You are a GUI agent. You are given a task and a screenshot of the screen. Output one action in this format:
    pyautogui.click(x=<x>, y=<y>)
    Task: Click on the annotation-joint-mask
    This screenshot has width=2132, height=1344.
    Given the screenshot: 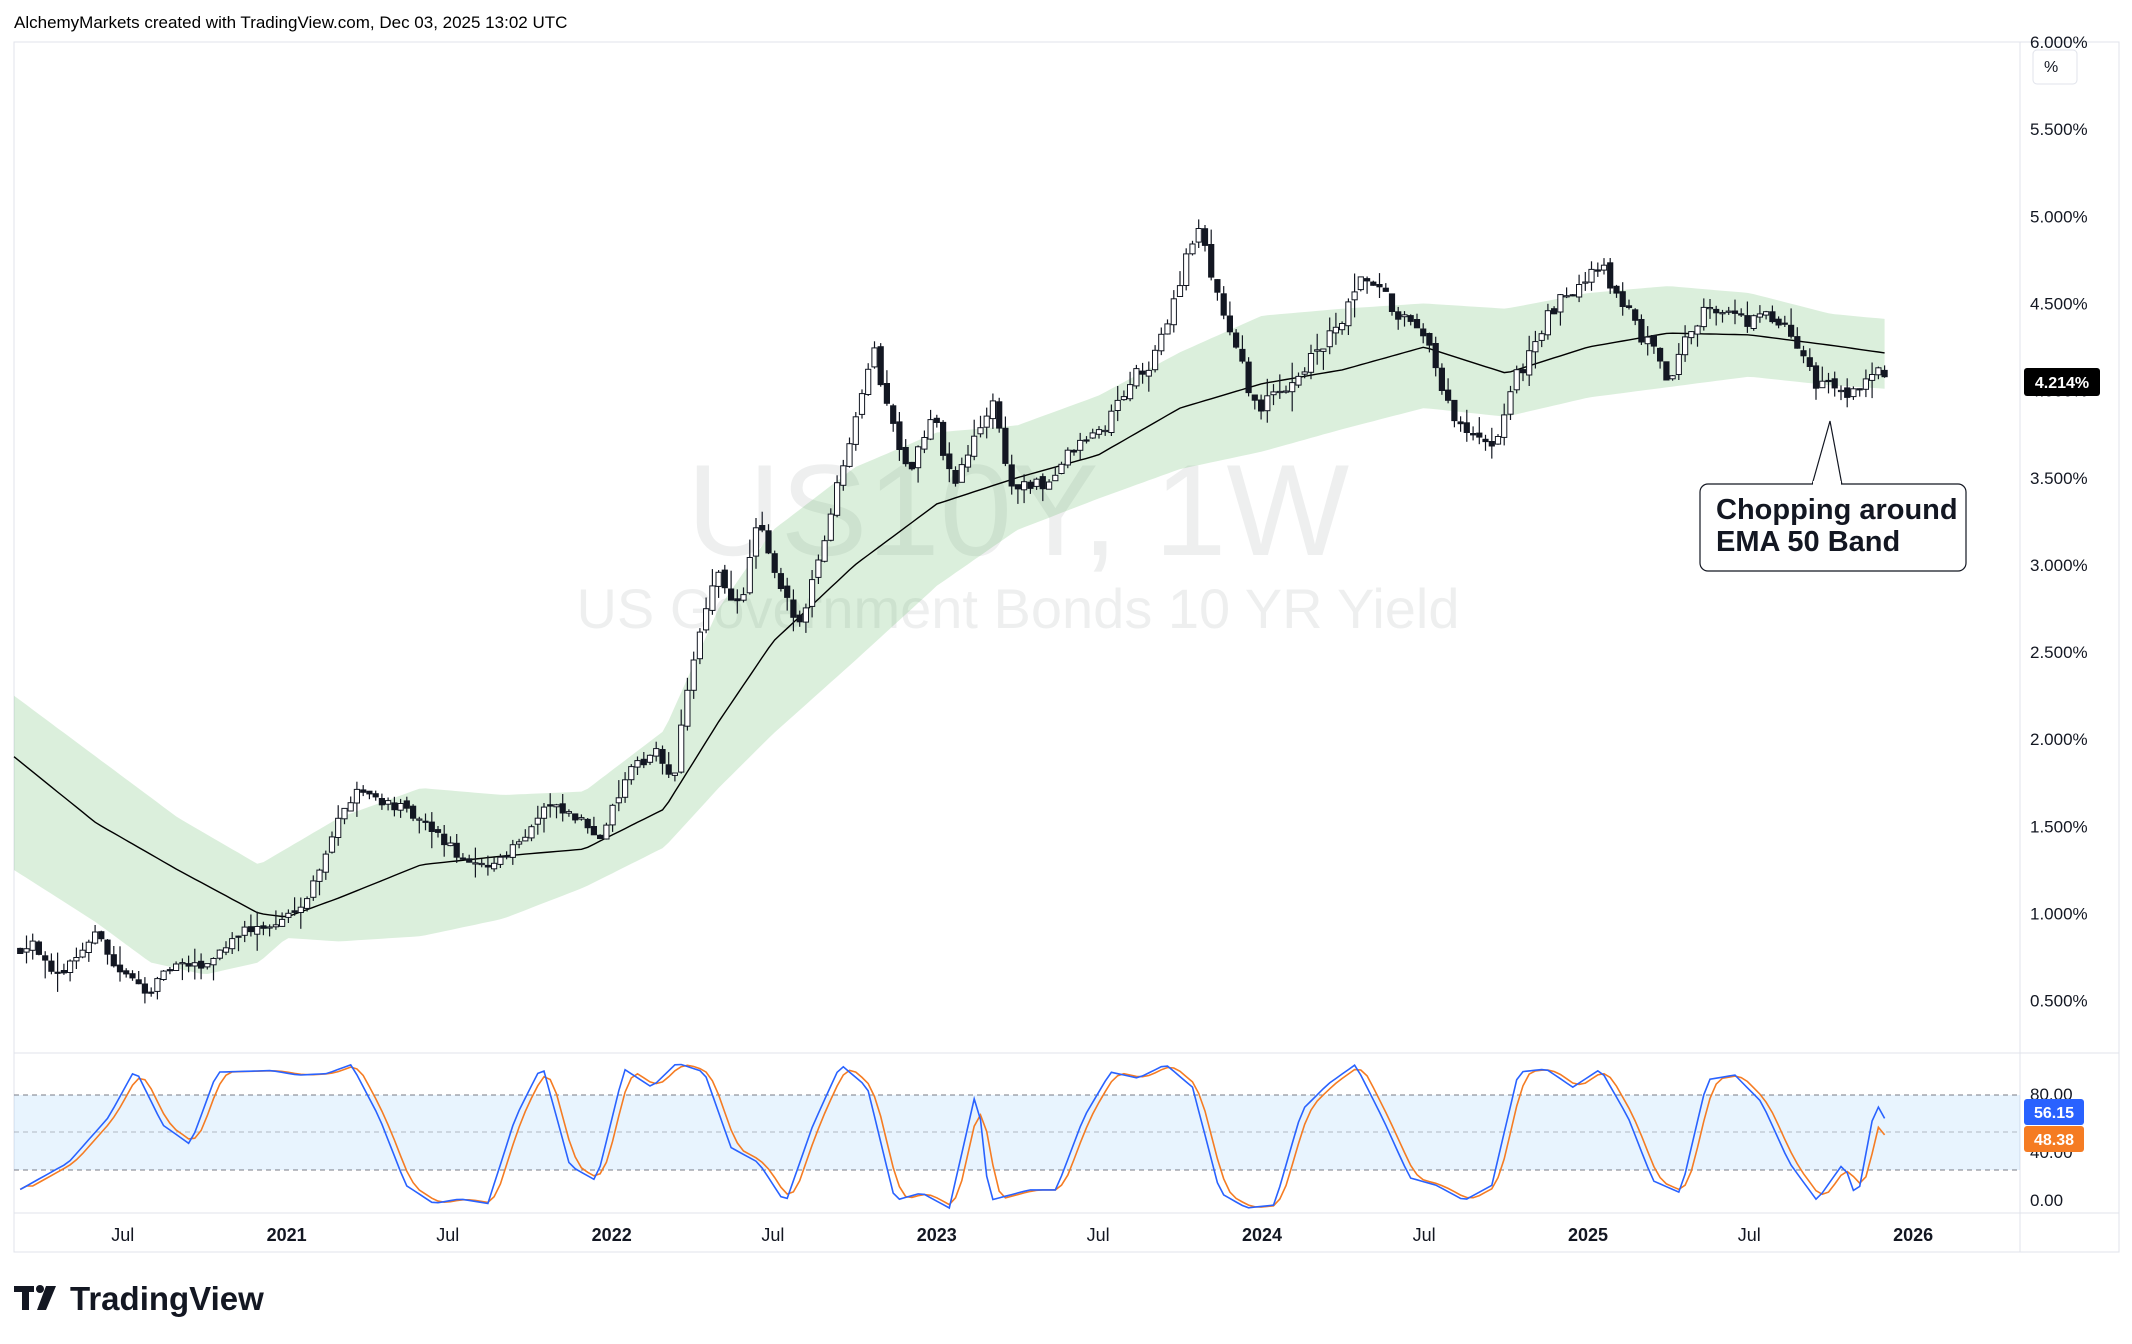 What is the action you would take?
    pyautogui.click(x=1827, y=484)
    